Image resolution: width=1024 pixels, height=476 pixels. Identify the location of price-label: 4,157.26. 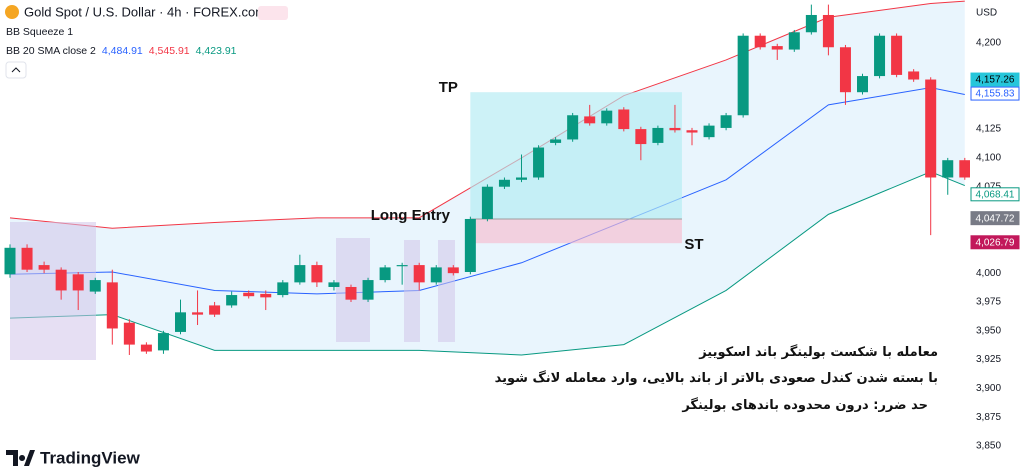
(995, 80).